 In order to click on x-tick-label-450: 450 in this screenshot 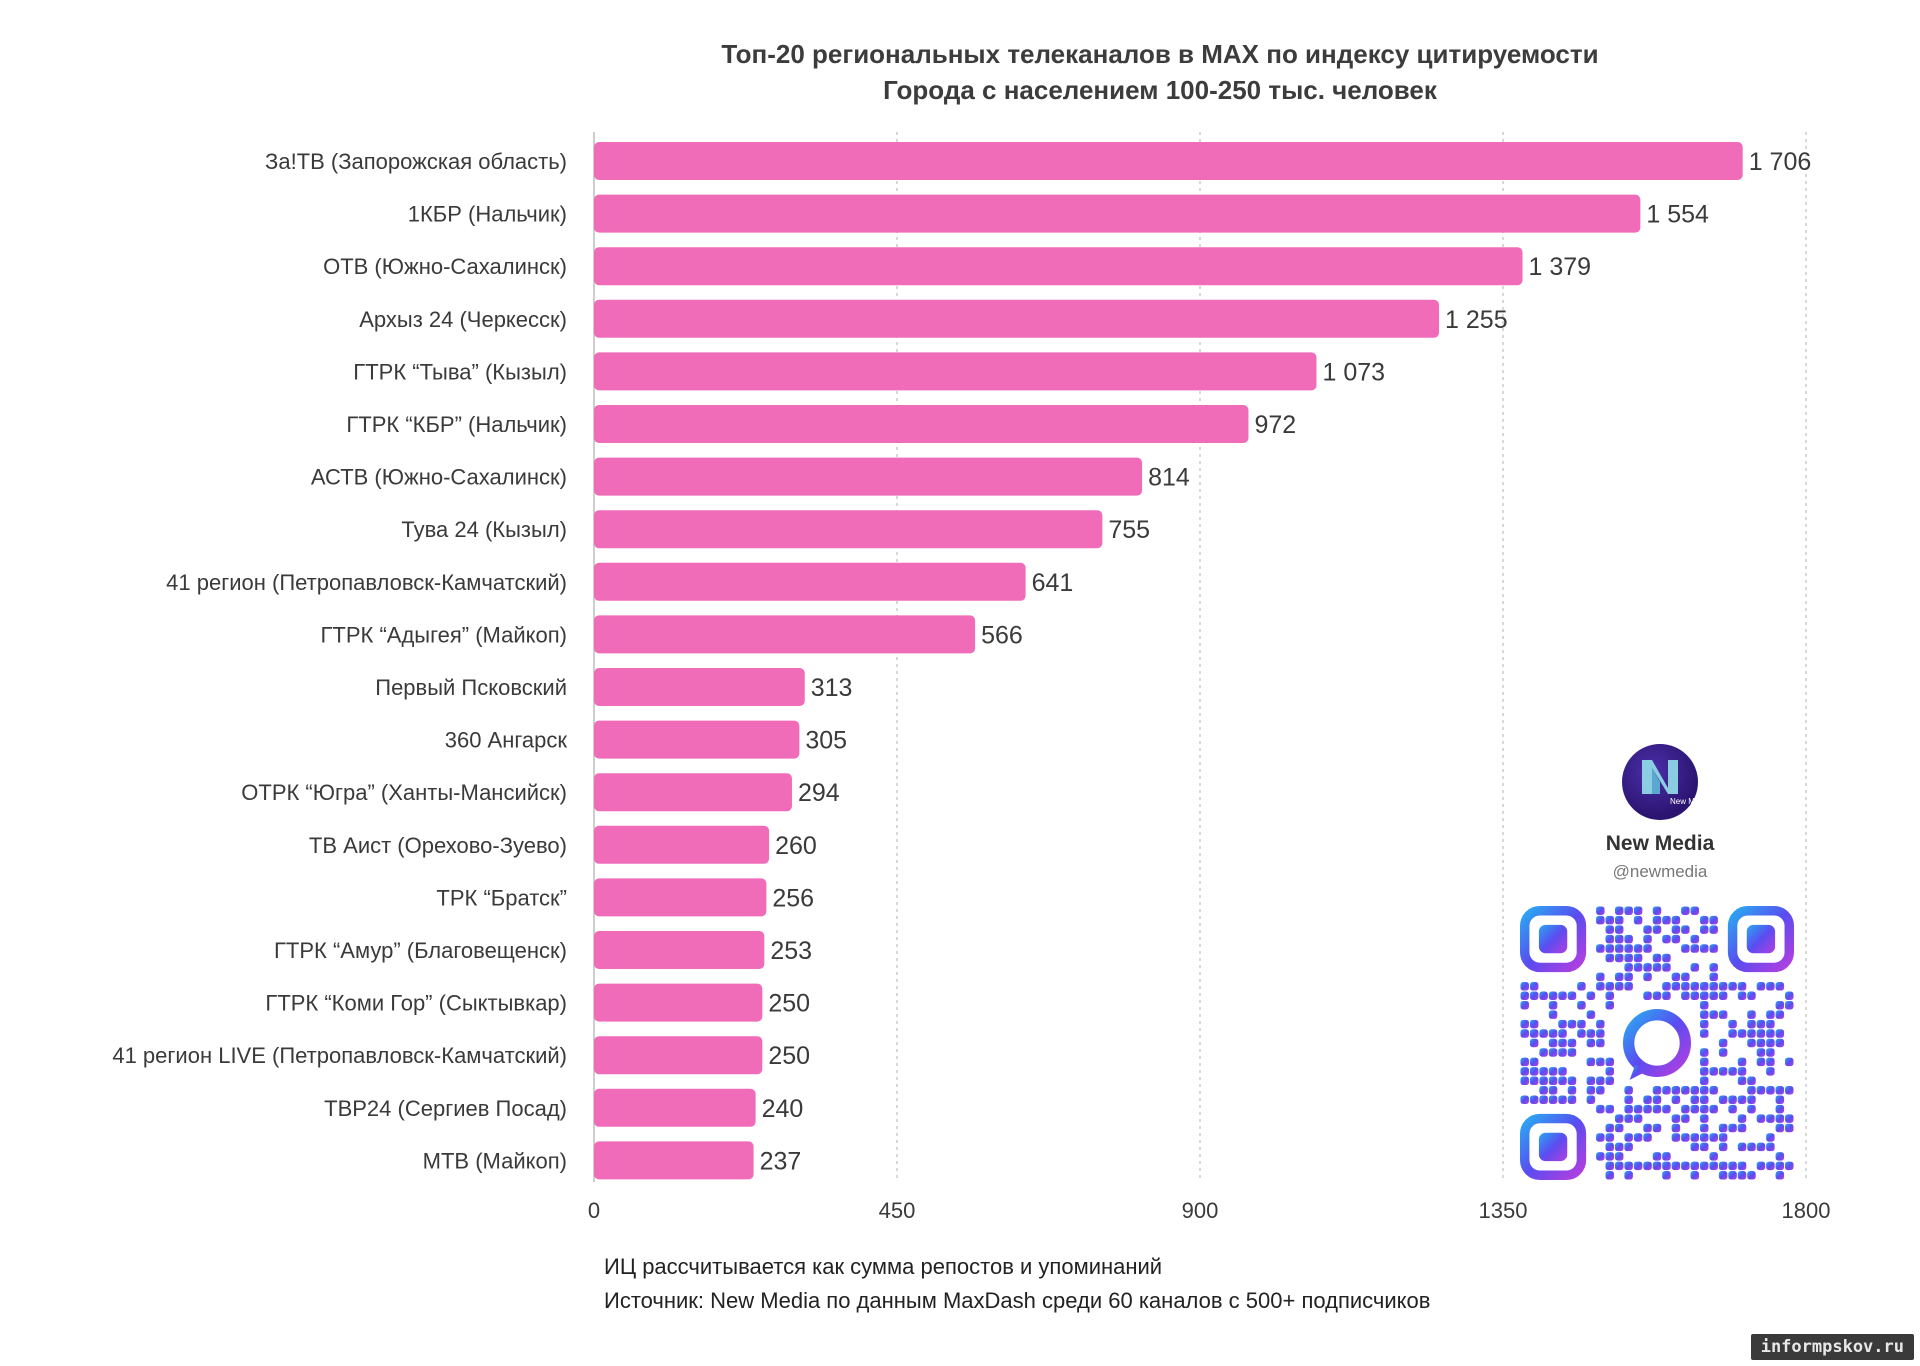, I will do `click(897, 1210)`.